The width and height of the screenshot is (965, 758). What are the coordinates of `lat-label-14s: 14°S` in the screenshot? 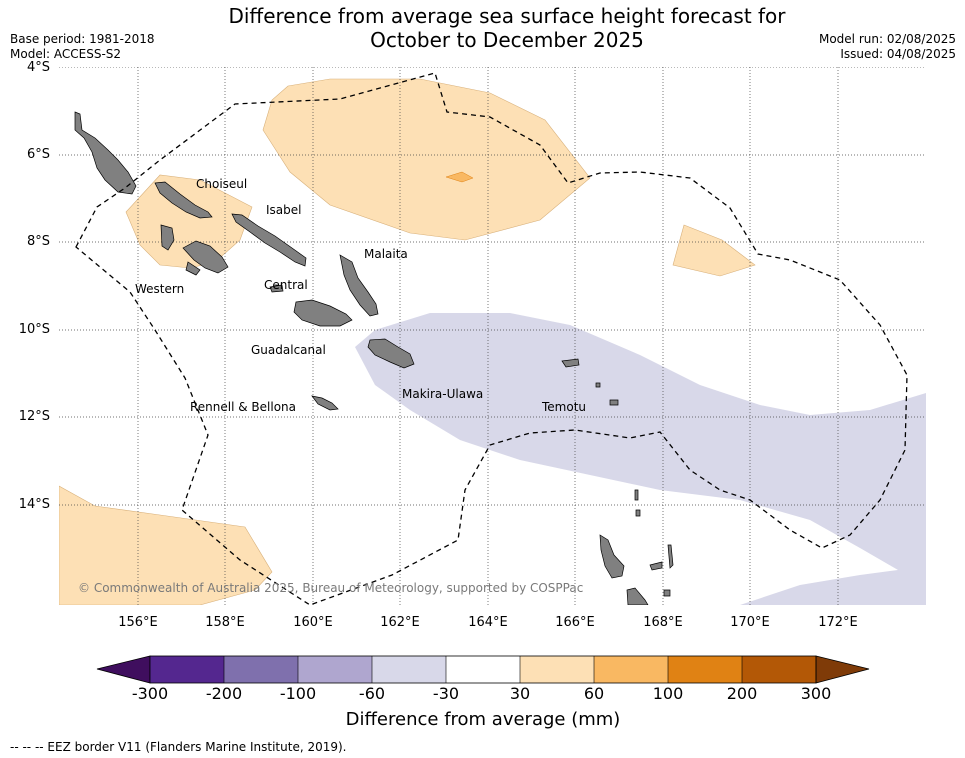 It's located at (34, 504).